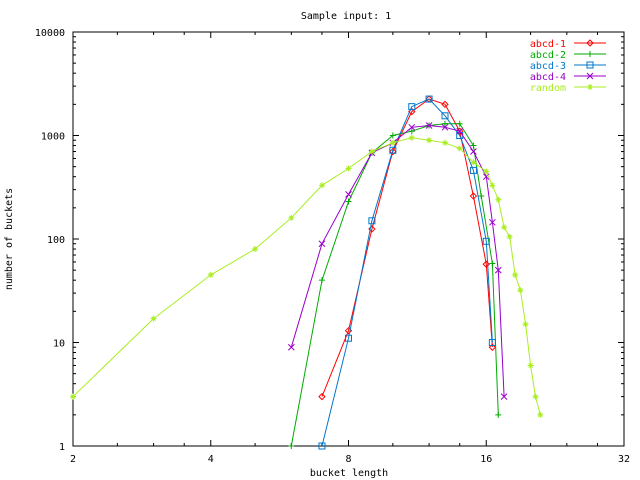 The image size is (640, 480). I want to click on legend-item-abcd-2: abcd-2, so click(568, 55).